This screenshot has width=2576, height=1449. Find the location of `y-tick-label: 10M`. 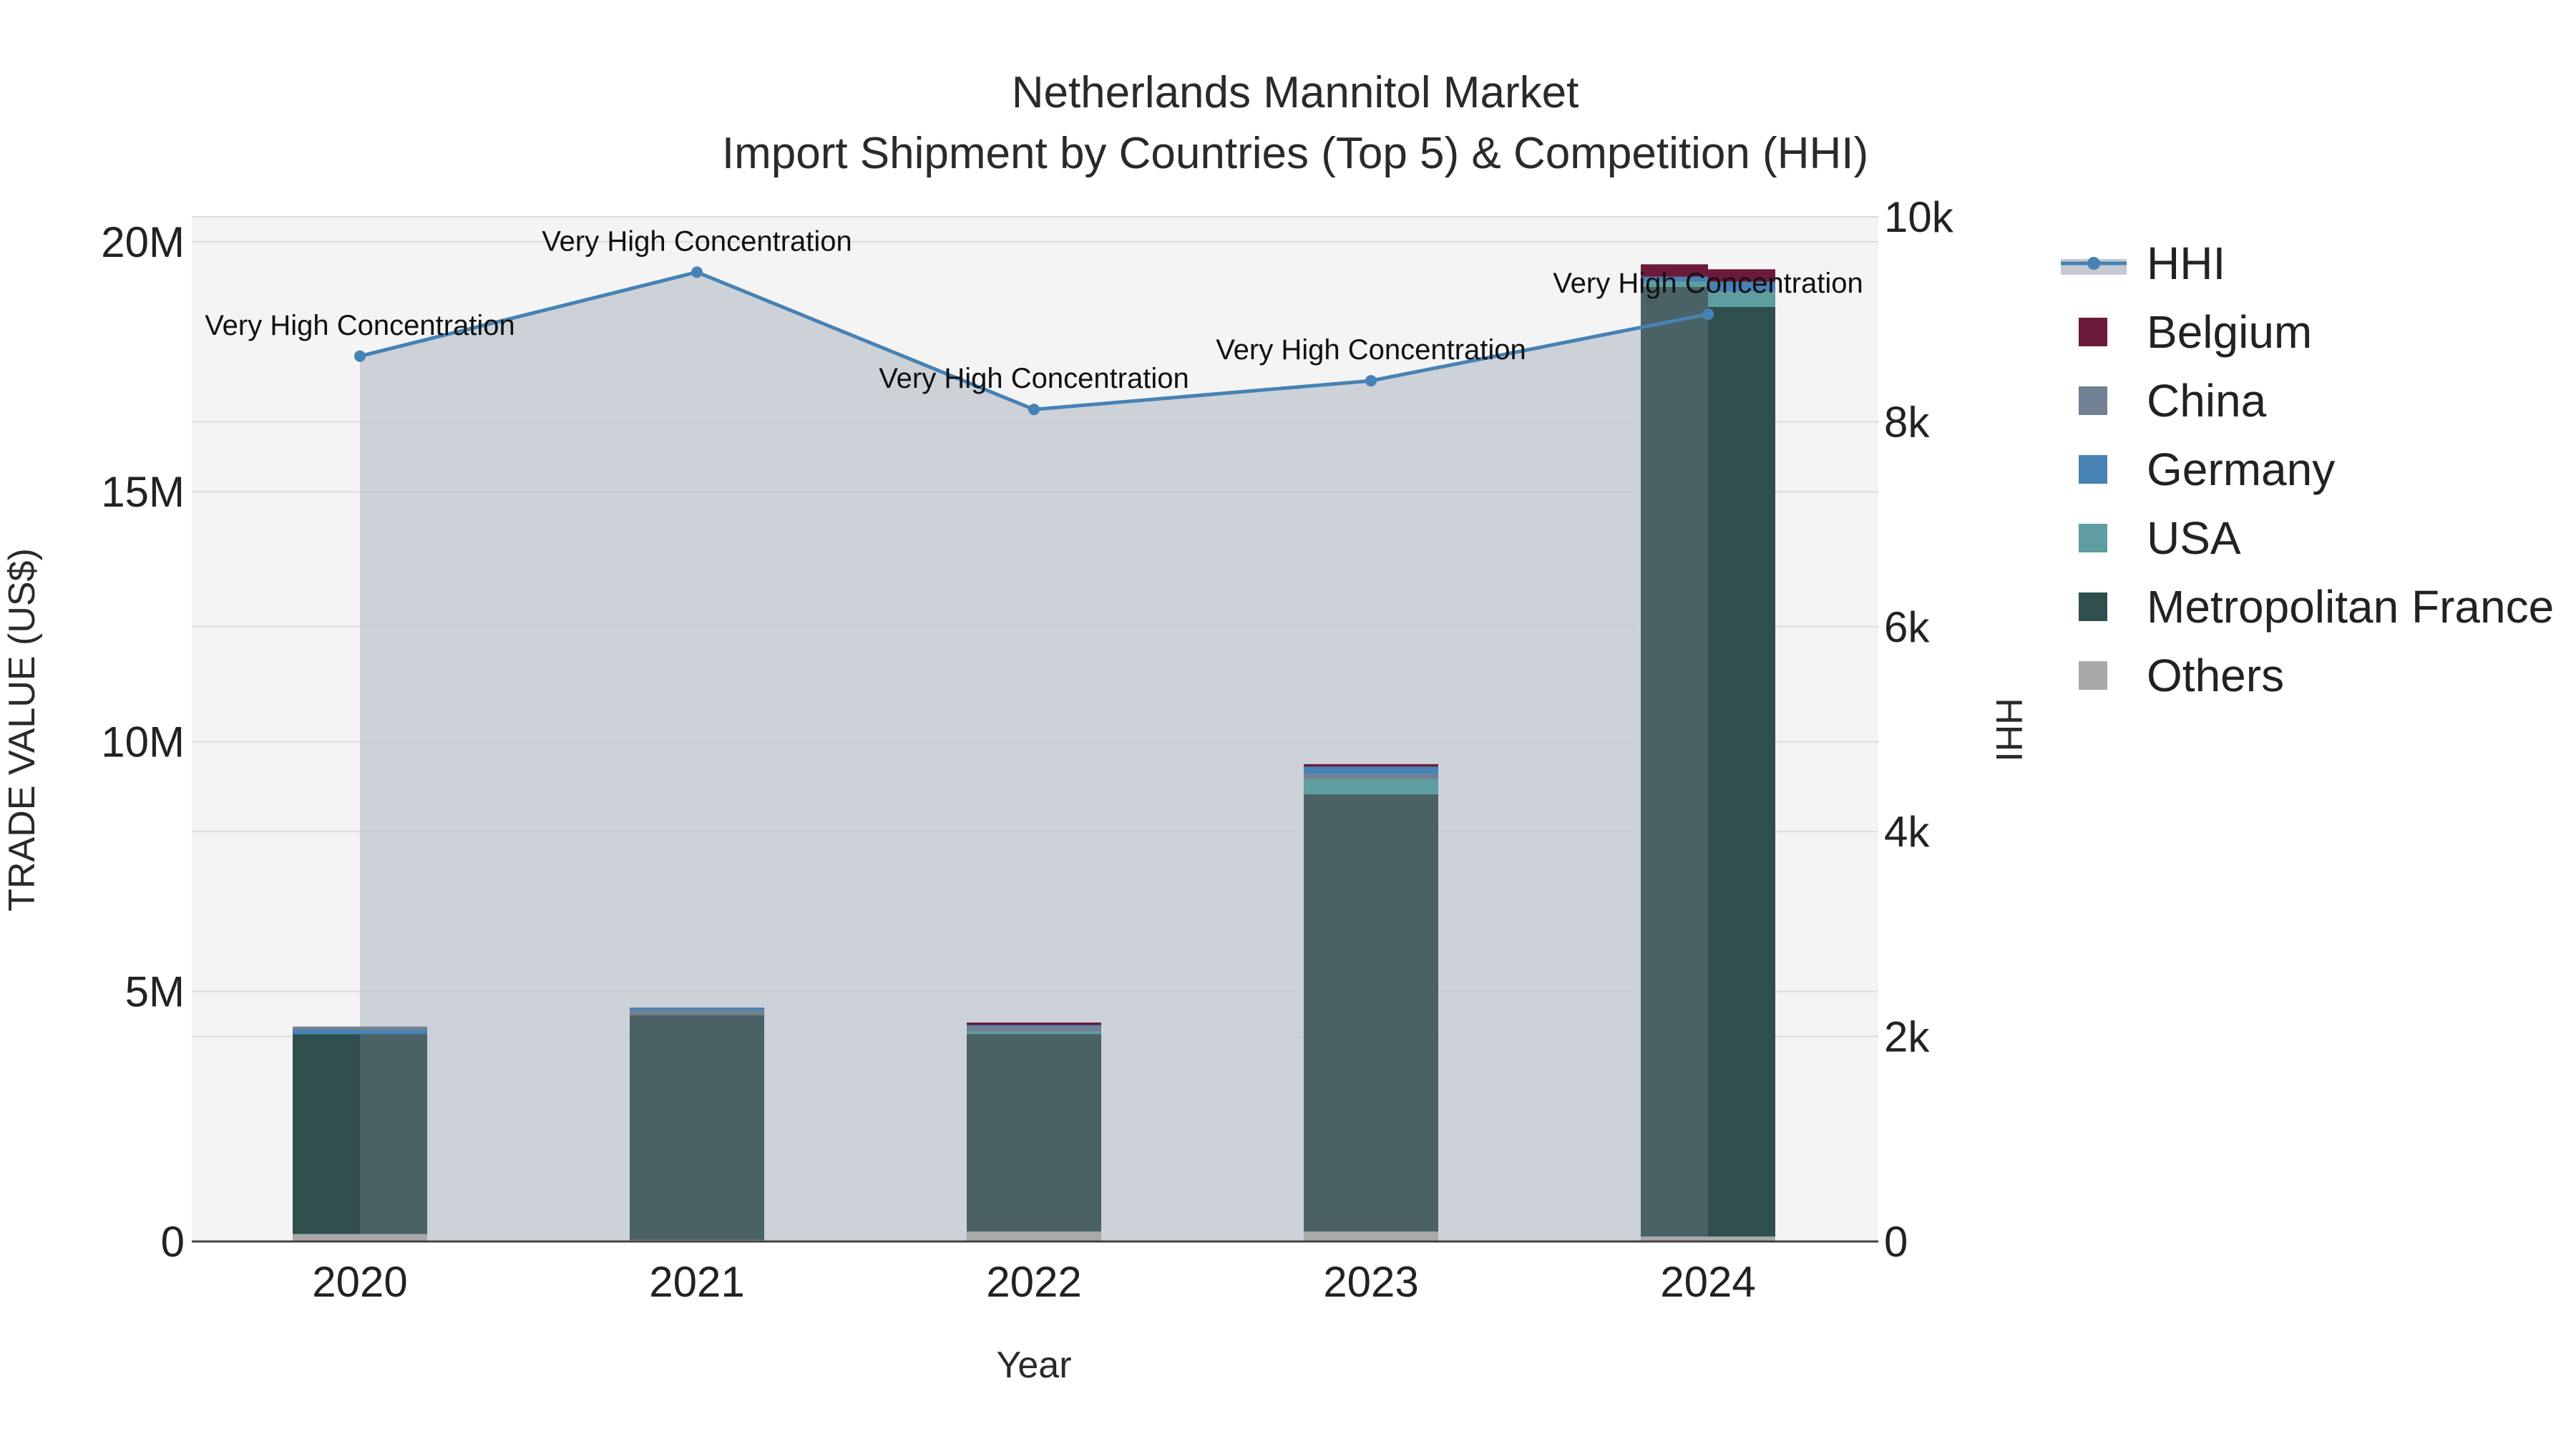

y-tick-label: 10M is located at coordinates (143, 742).